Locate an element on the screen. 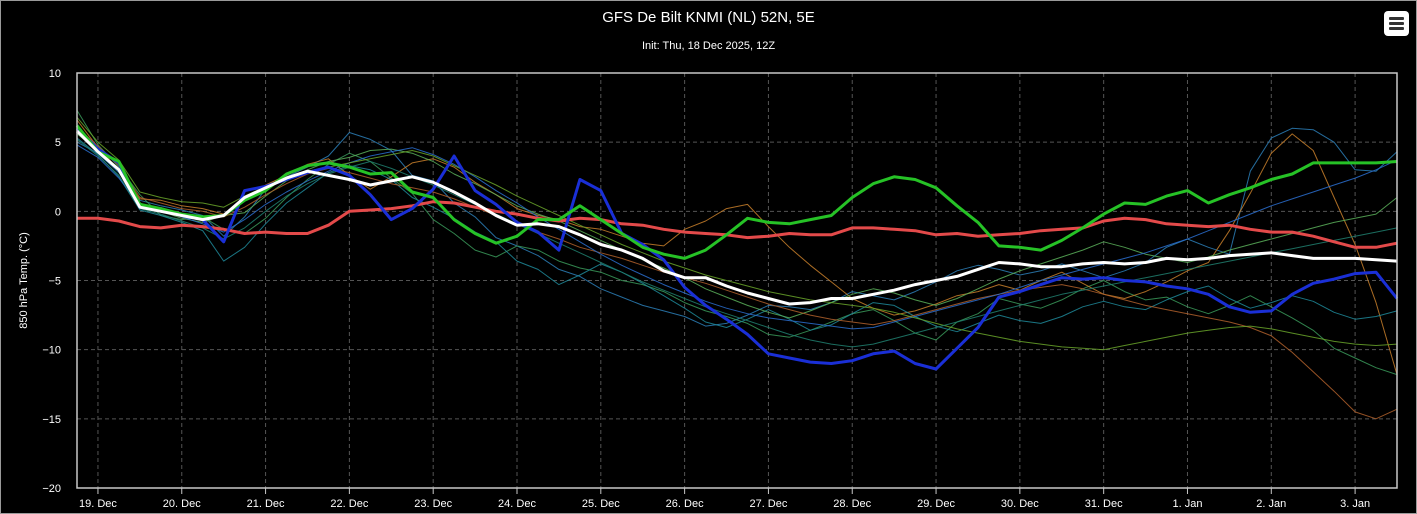  x-tick-label: 22. Dec is located at coordinates (349, 504).